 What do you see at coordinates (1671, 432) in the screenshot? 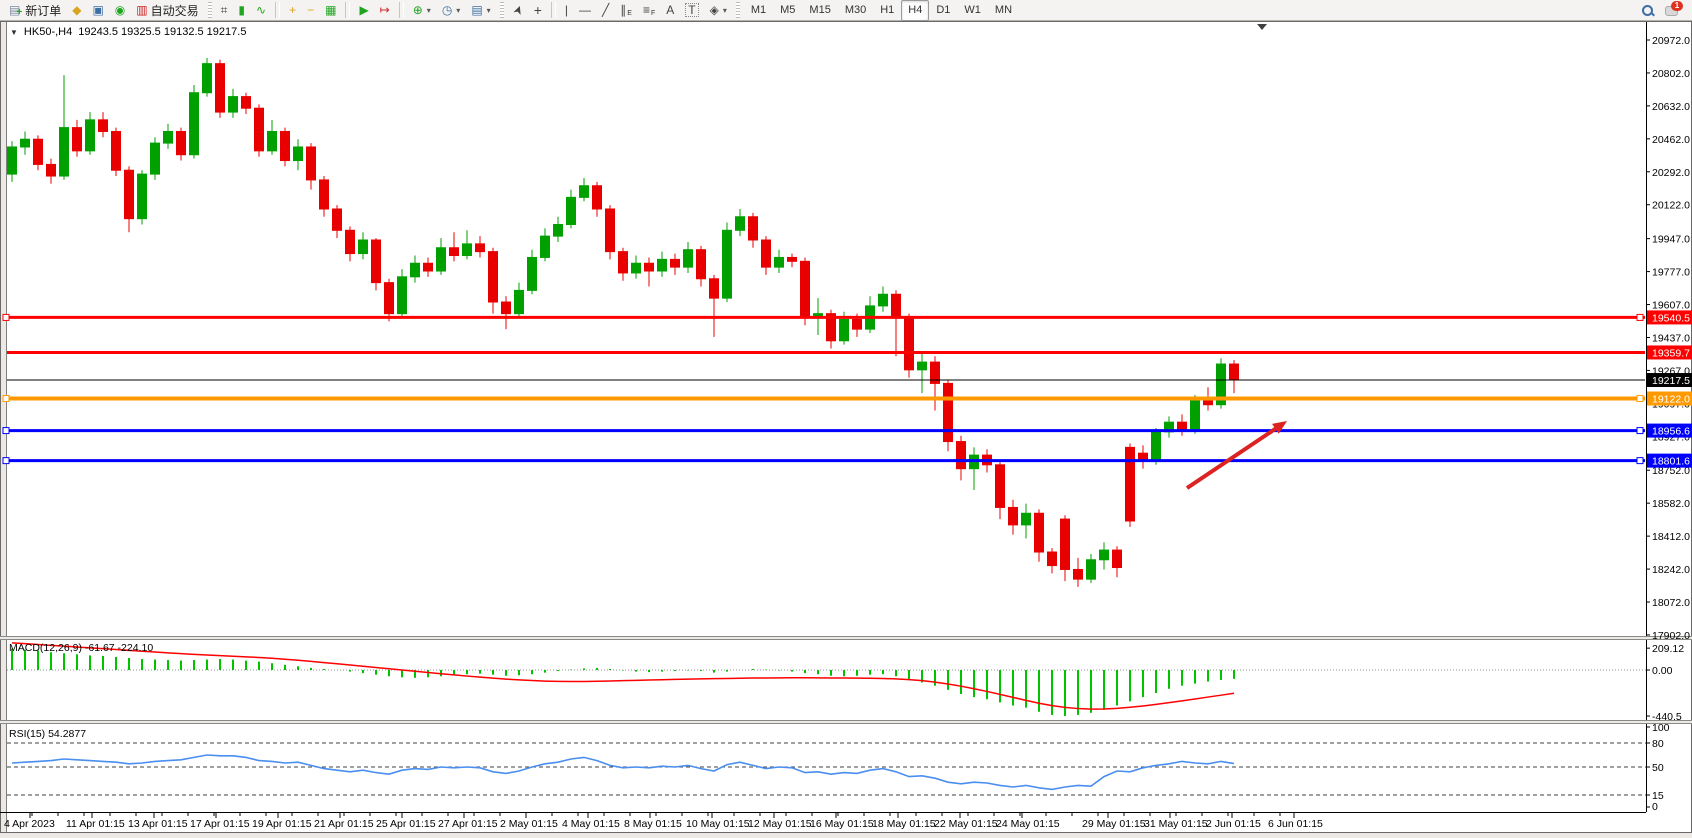
I see `price-line-label-text: 18956.6` at bounding box center [1671, 432].